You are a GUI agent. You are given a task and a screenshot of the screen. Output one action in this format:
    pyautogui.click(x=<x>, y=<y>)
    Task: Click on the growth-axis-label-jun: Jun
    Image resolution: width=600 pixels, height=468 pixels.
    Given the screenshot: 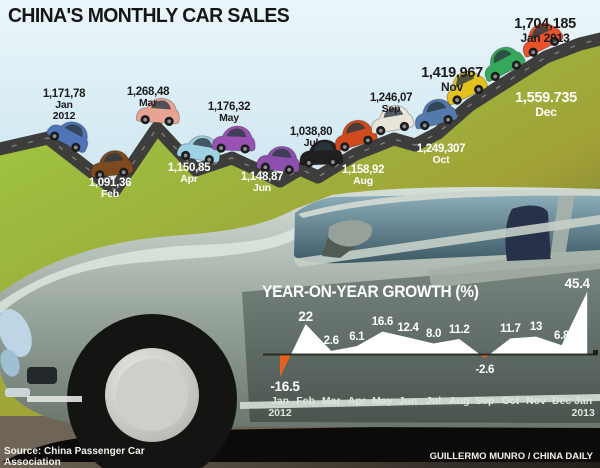 What is the action you would take?
    pyautogui.click(x=408, y=401)
    